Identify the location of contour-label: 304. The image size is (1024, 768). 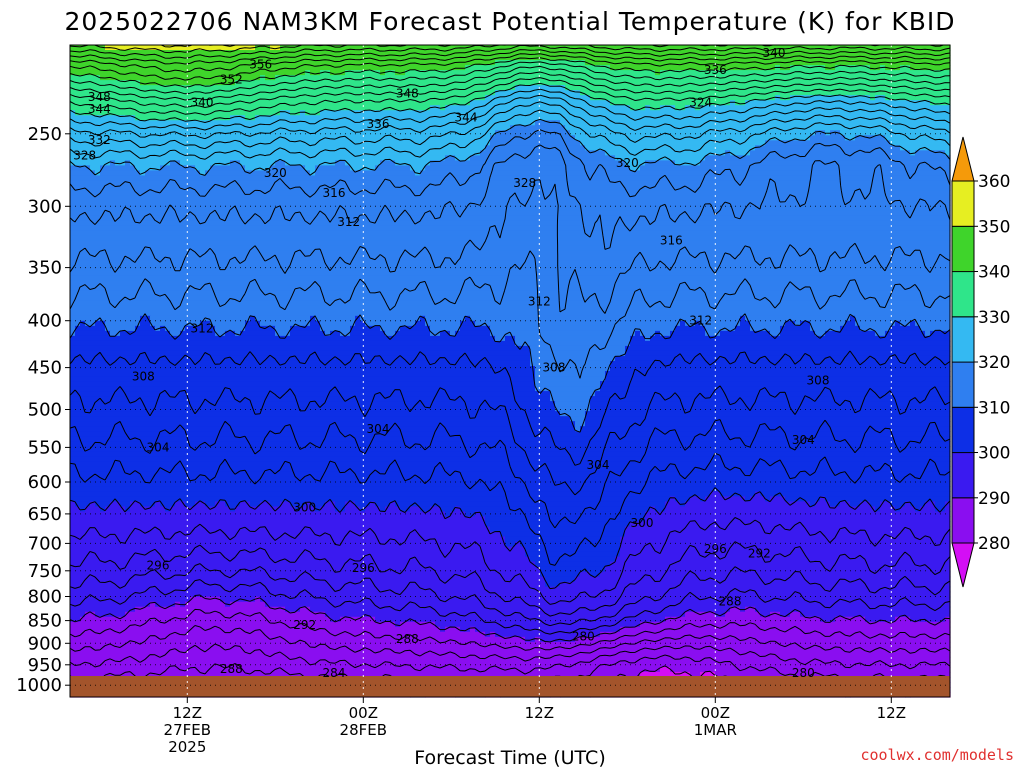
(158, 447).